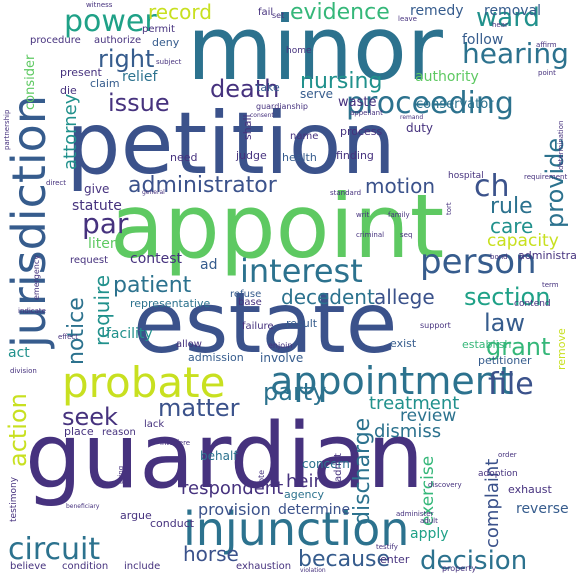 The image size is (576, 576). What do you see at coordinates (304, 136) in the screenshot?
I see `word-name: name` at bounding box center [304, 136].